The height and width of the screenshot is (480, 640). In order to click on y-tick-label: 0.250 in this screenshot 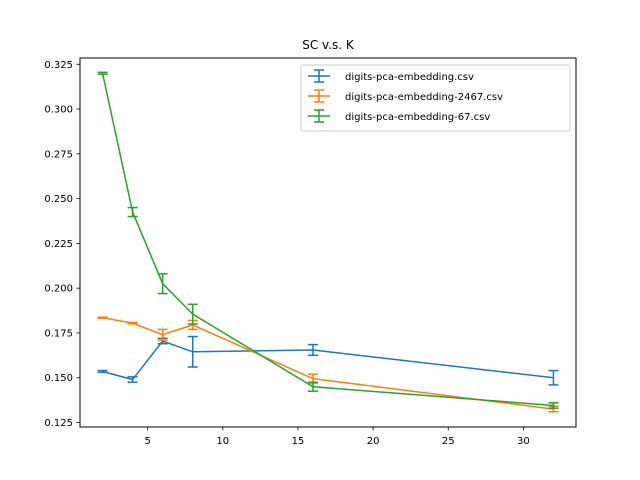, I will do `click(58, 199)`.